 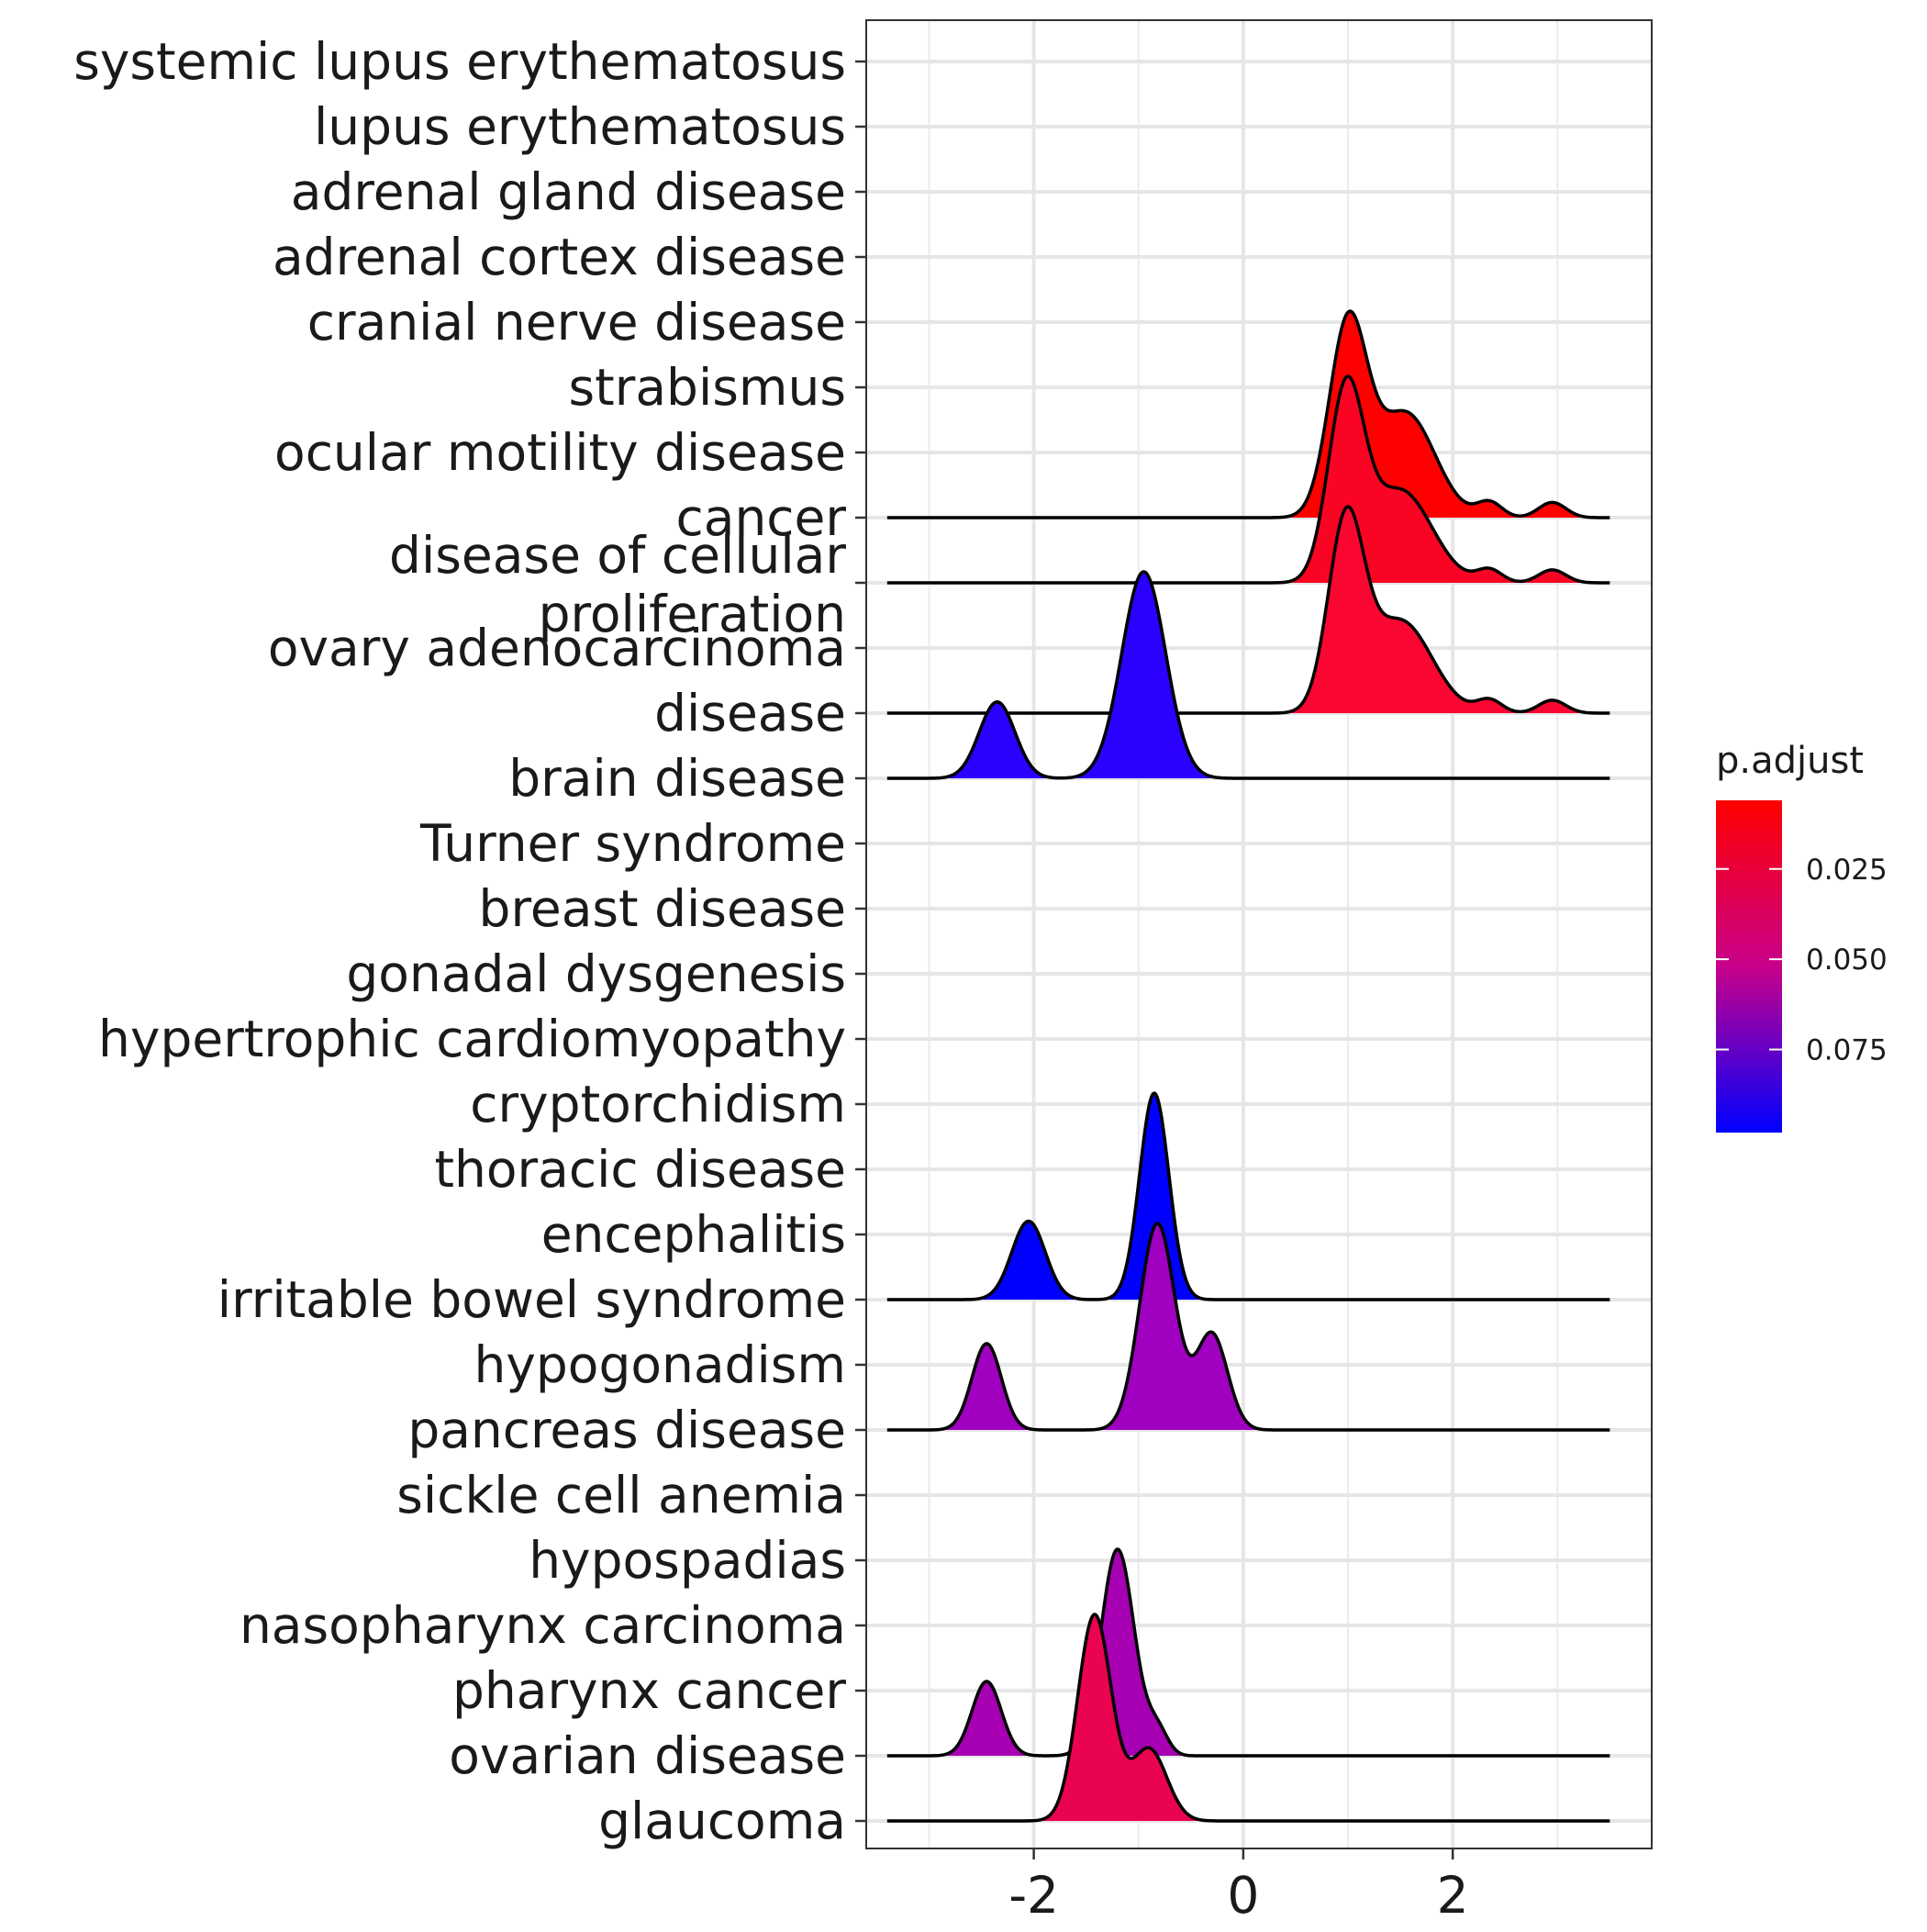 What do you see at coordinates (459, 61) in the screenshot?
I see `y-tick-label: systemic lupus erythematosus` at bounding box center [459, 61].